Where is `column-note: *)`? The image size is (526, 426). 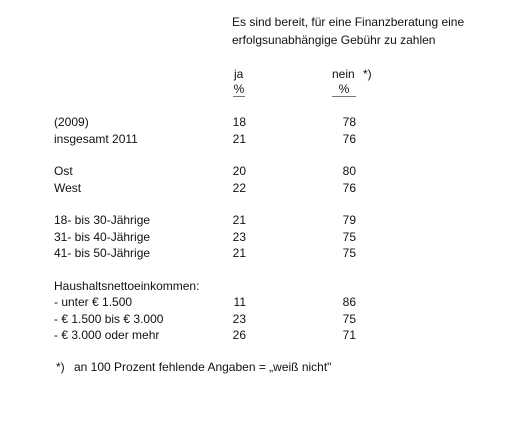 column-note: *) is located at coordinates (367, 74).